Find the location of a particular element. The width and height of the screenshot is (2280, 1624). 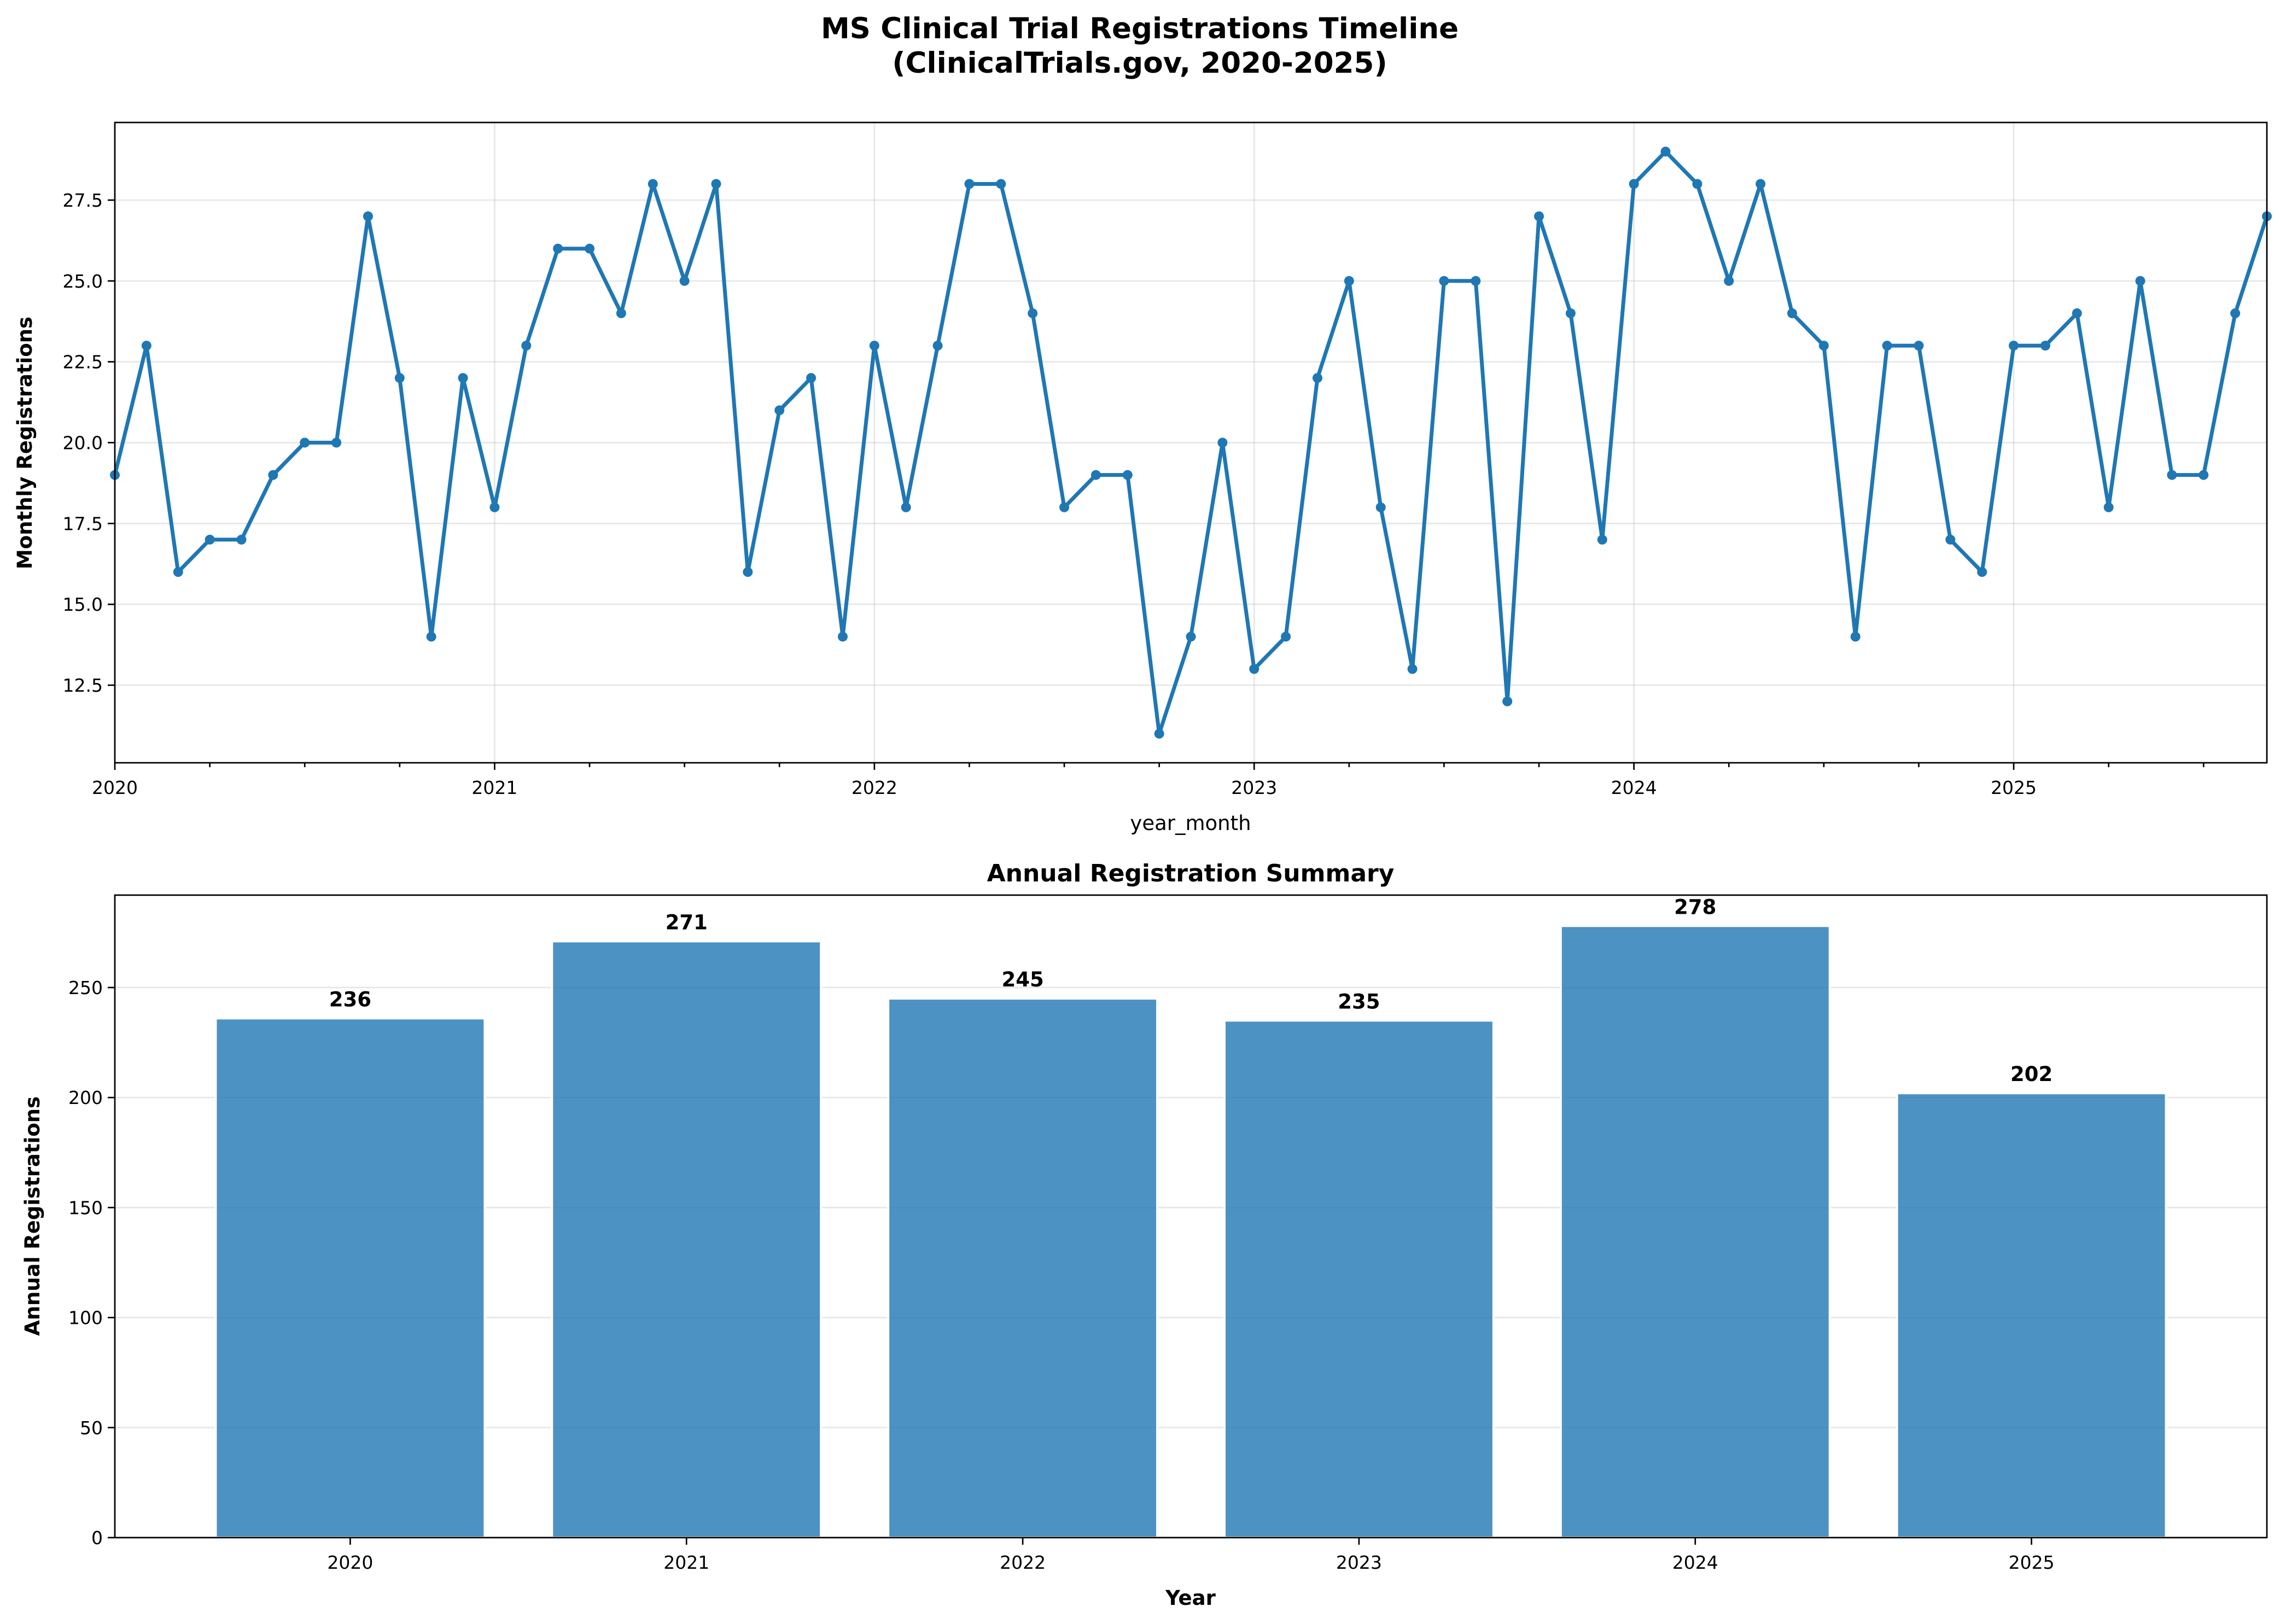

bar-x-tick-label: 2020 is located at coordinates (350, 1563).